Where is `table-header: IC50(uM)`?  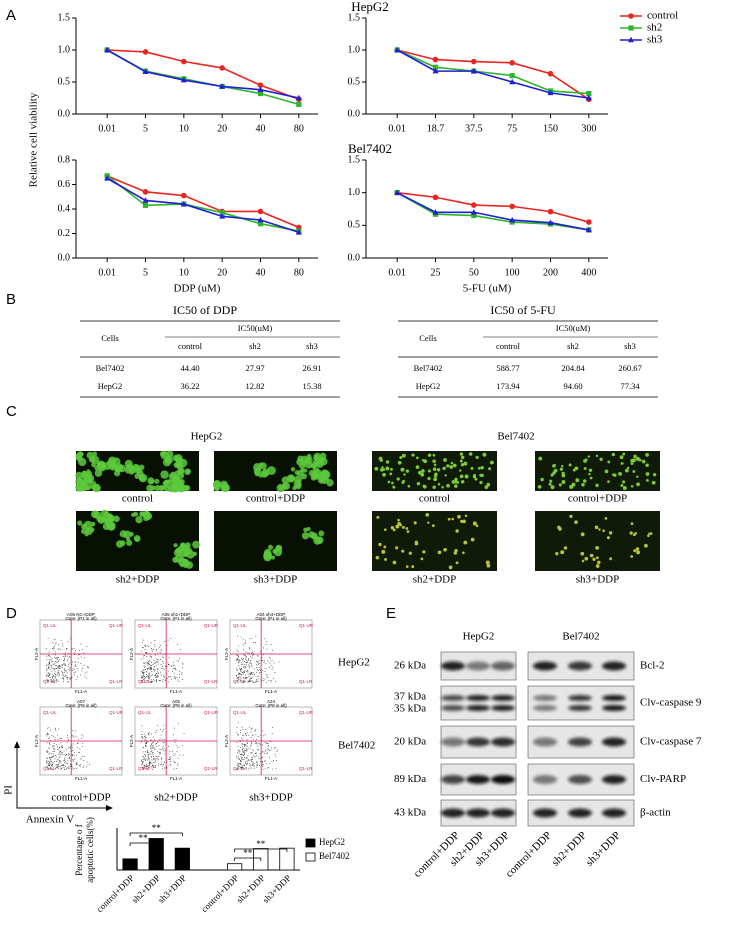 table-header: IC50(uM) is located at coordinates (255, 328).